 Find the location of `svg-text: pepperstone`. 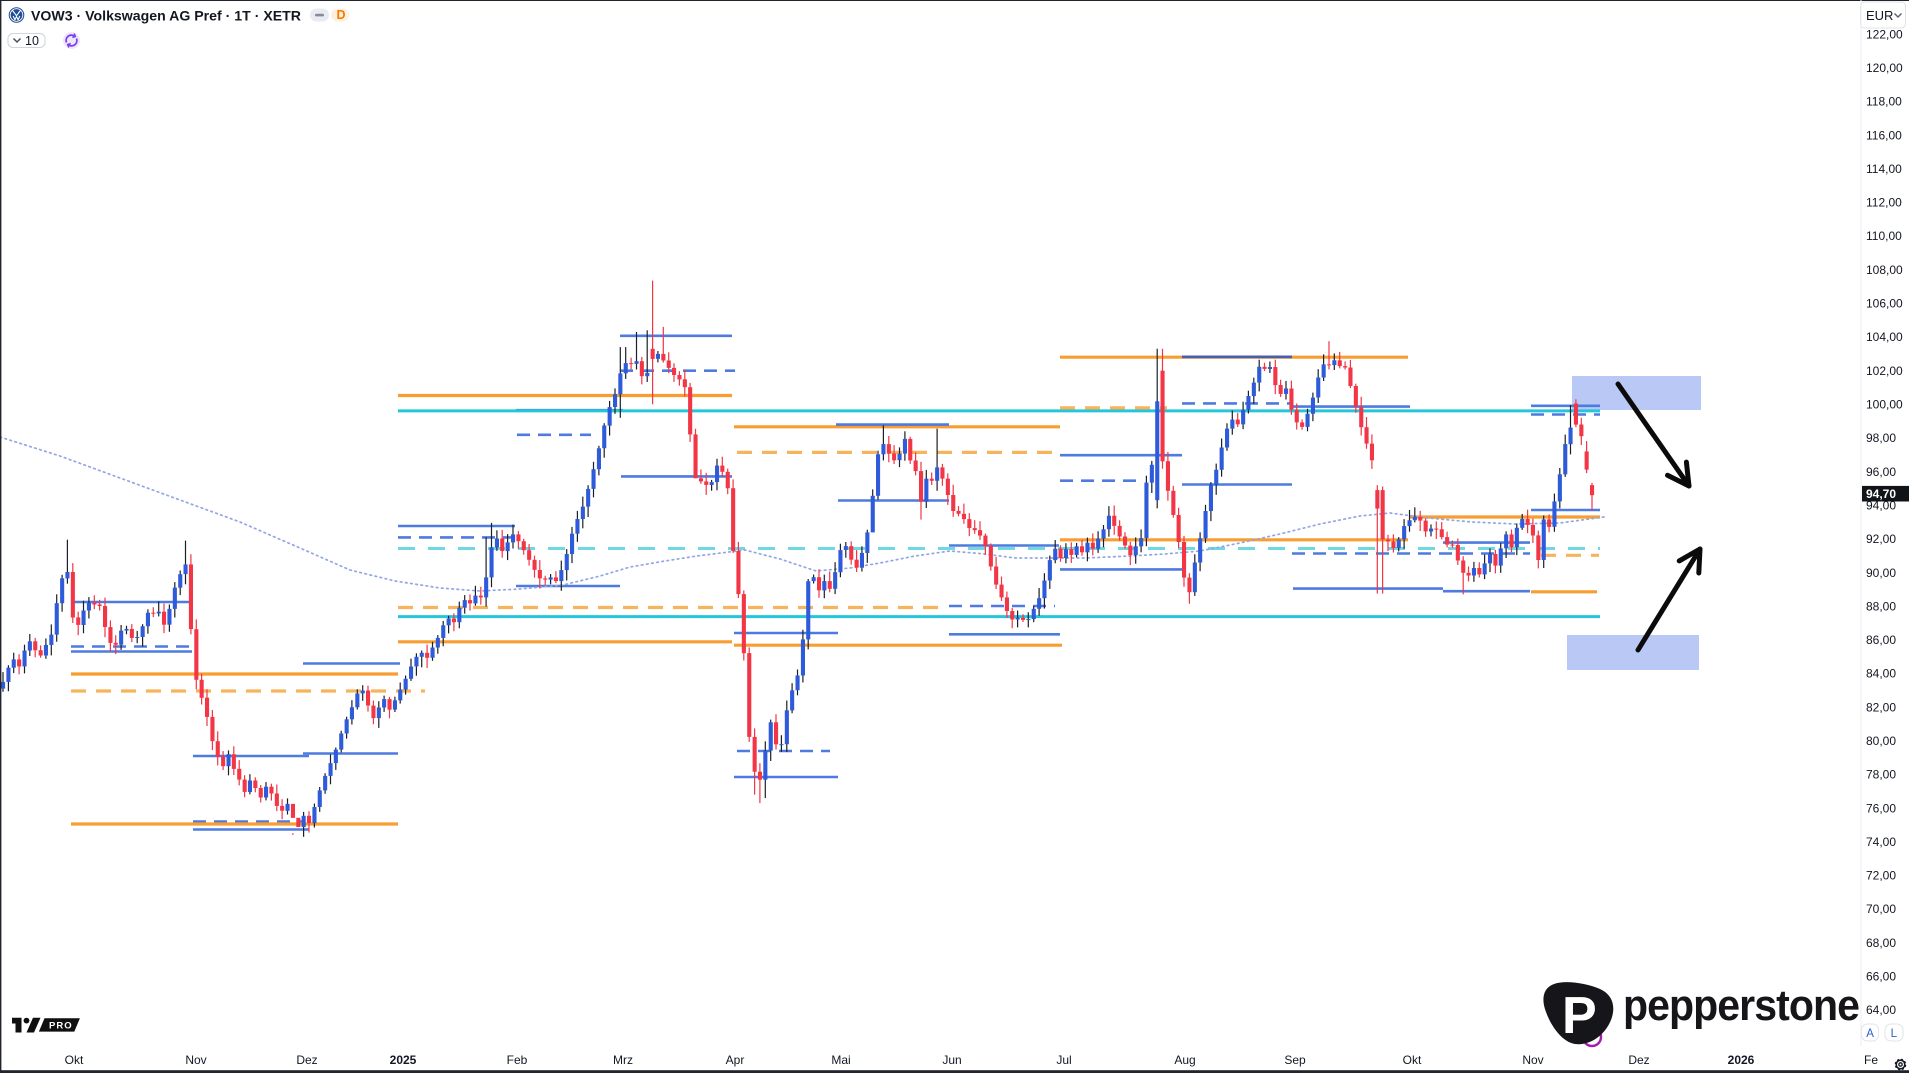

svg-text: pepperstone is located at coordinates (1741, 1005).